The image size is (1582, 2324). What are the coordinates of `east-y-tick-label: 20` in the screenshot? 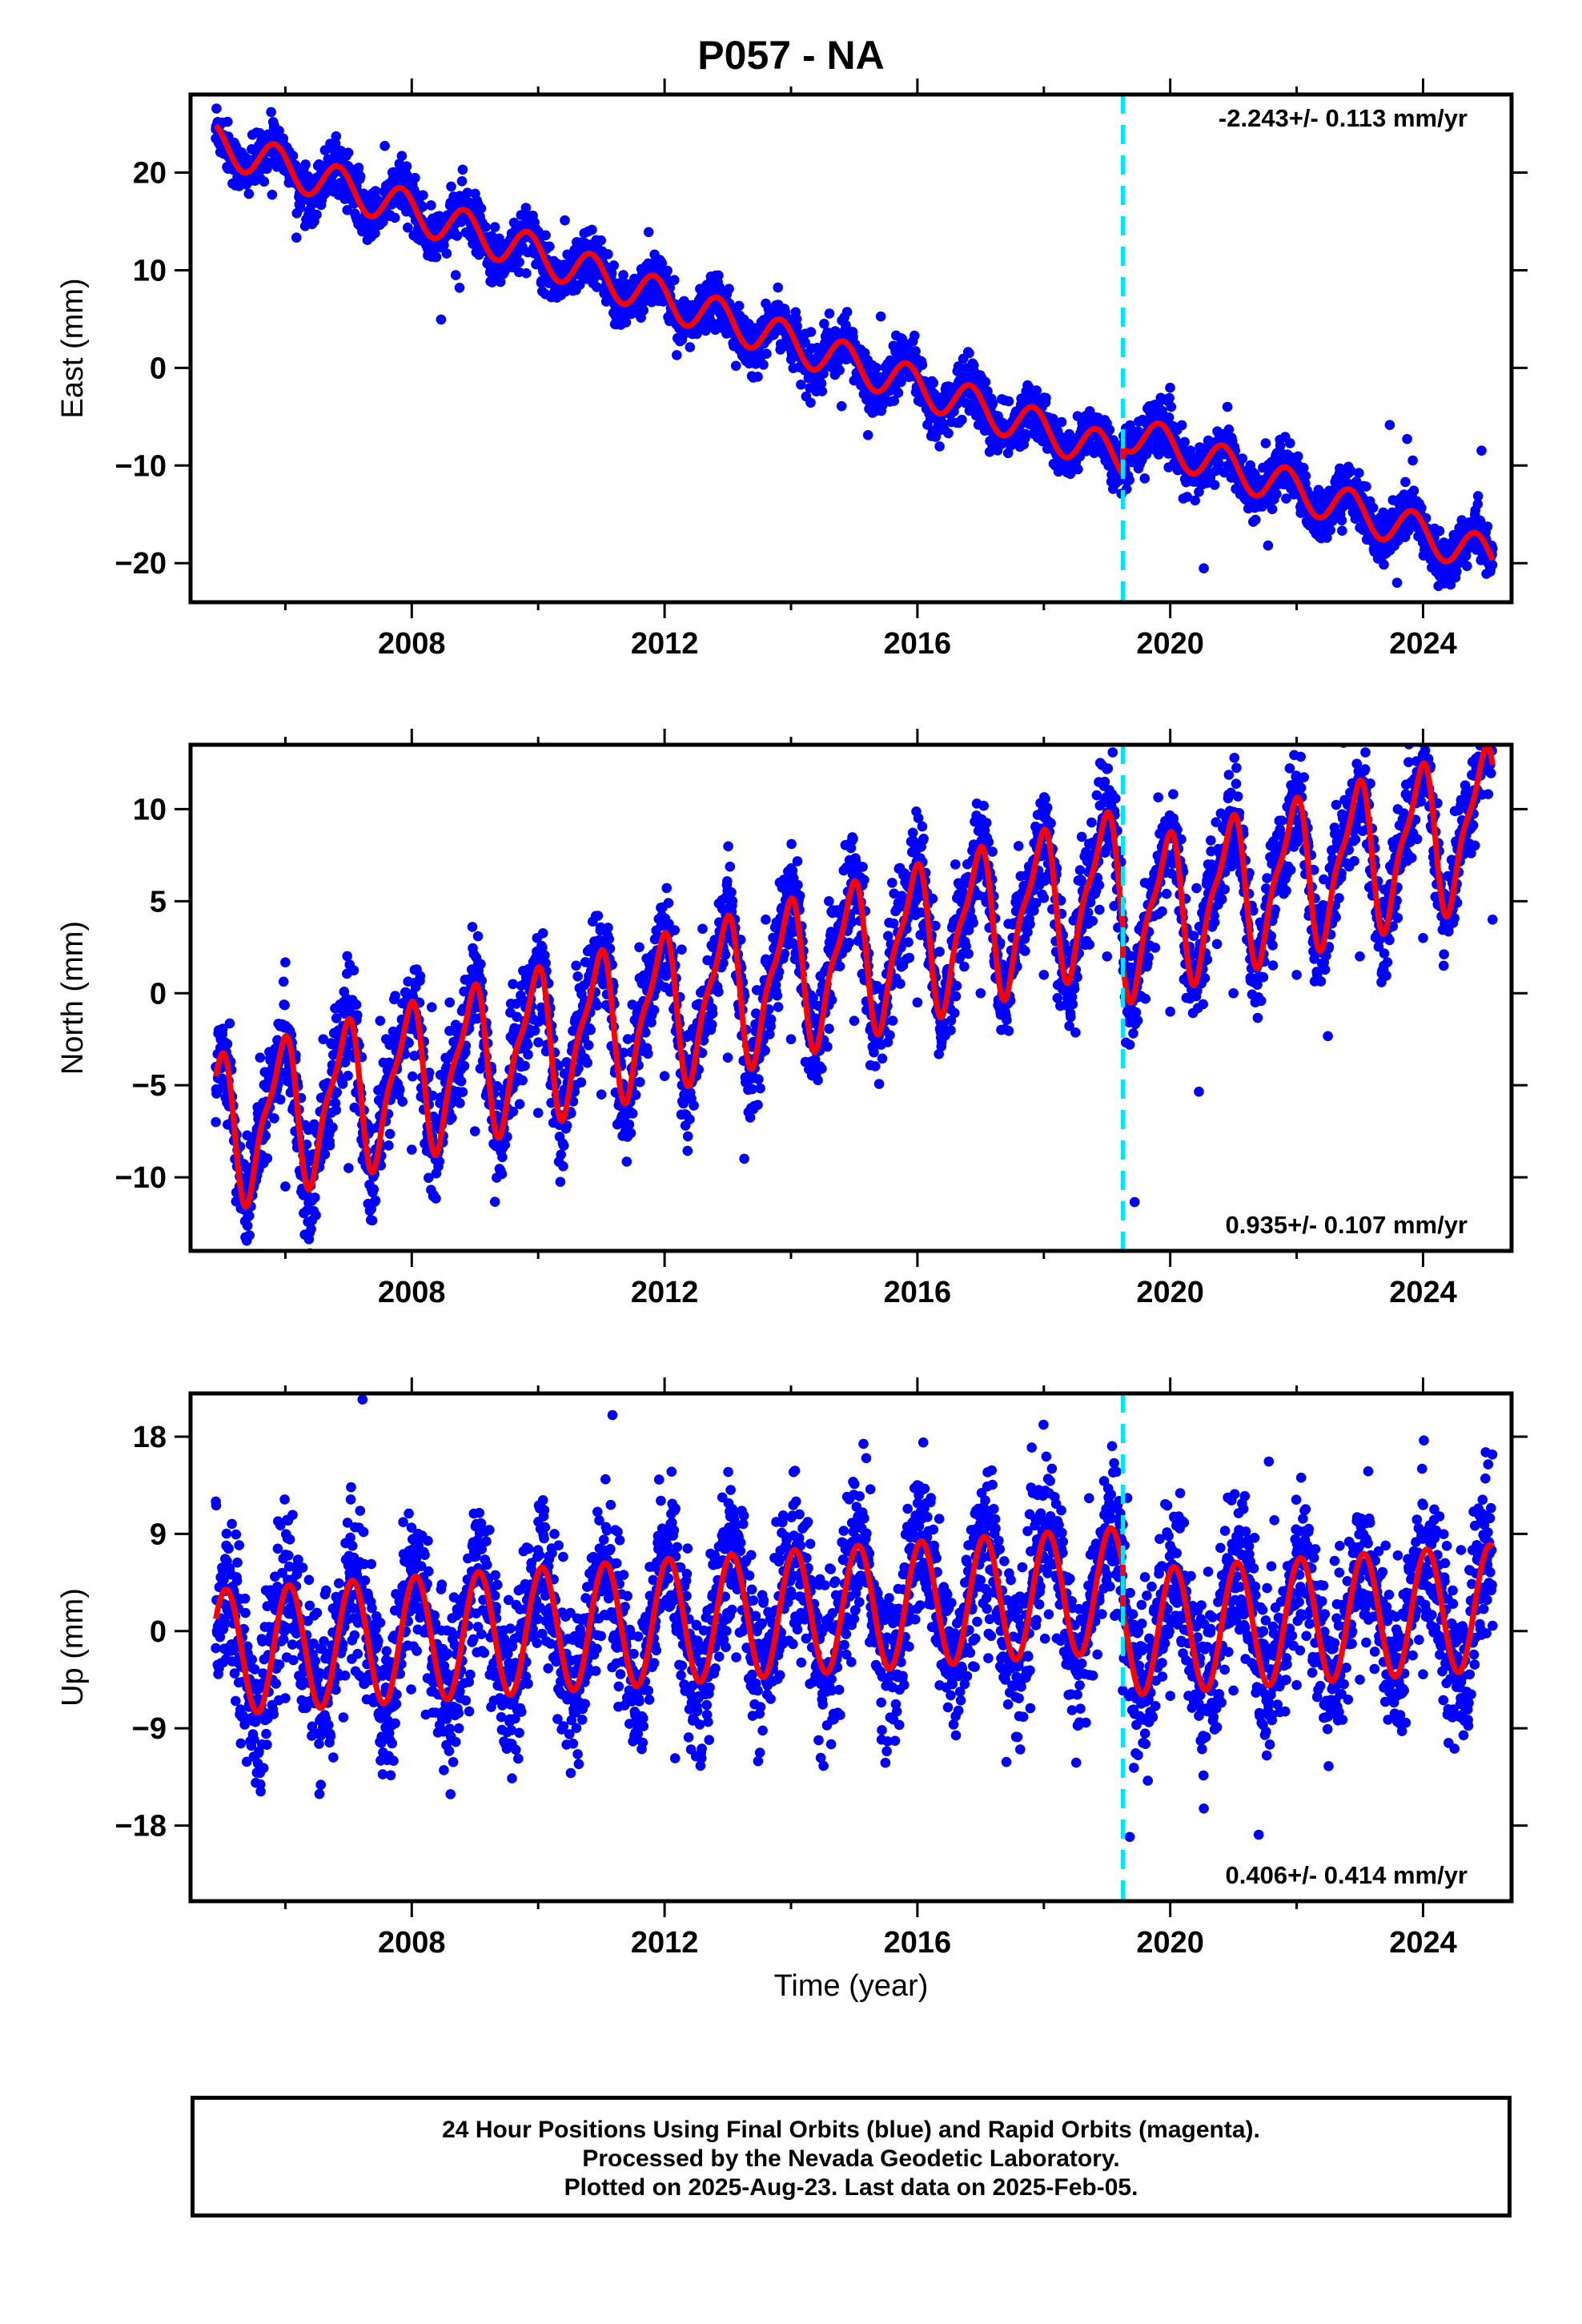 It's located at (150, 174).